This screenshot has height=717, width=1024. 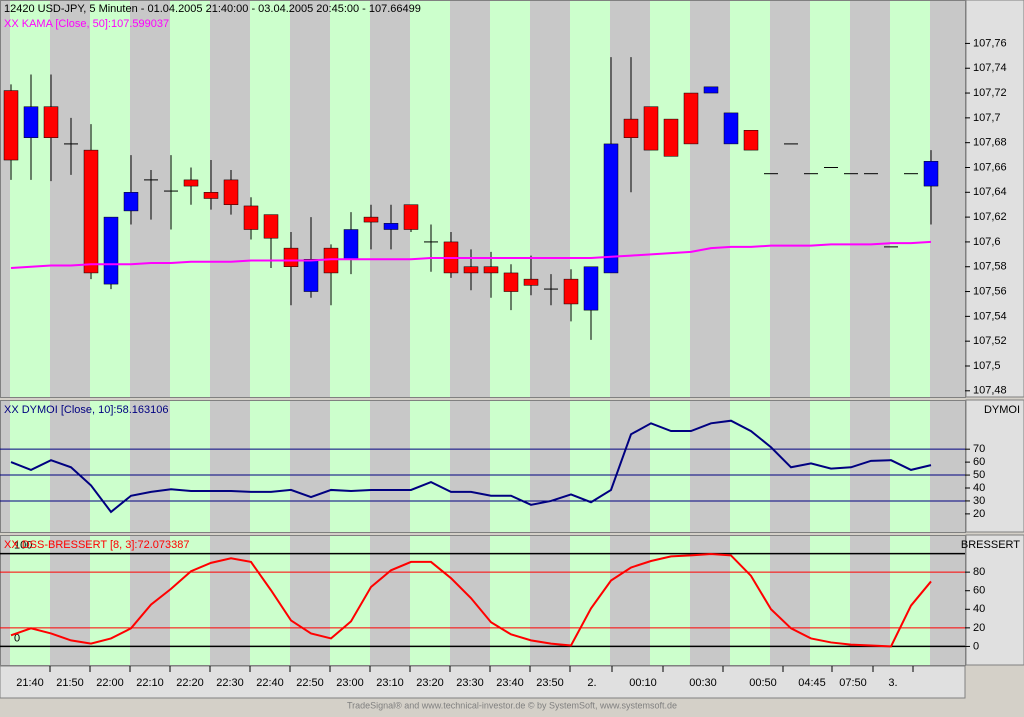 What do you see at coordinates (979, 449) in the screenshot?
I see `y-tick-label: 70` at bounding box center [979, 449].